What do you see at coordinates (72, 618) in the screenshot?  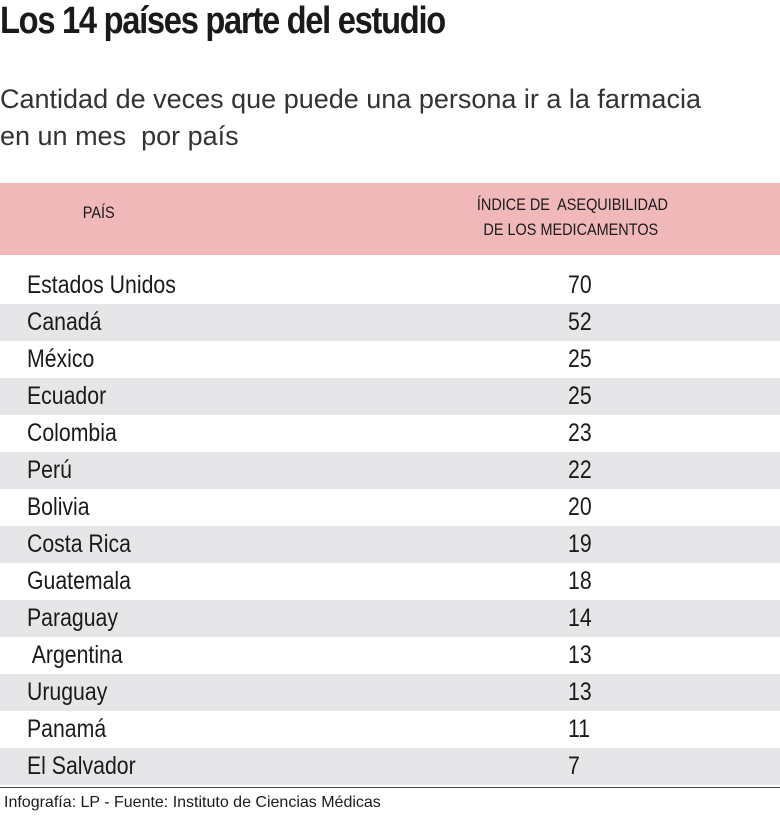 I see `country: Paraguay` at bounding box center [72, 618].